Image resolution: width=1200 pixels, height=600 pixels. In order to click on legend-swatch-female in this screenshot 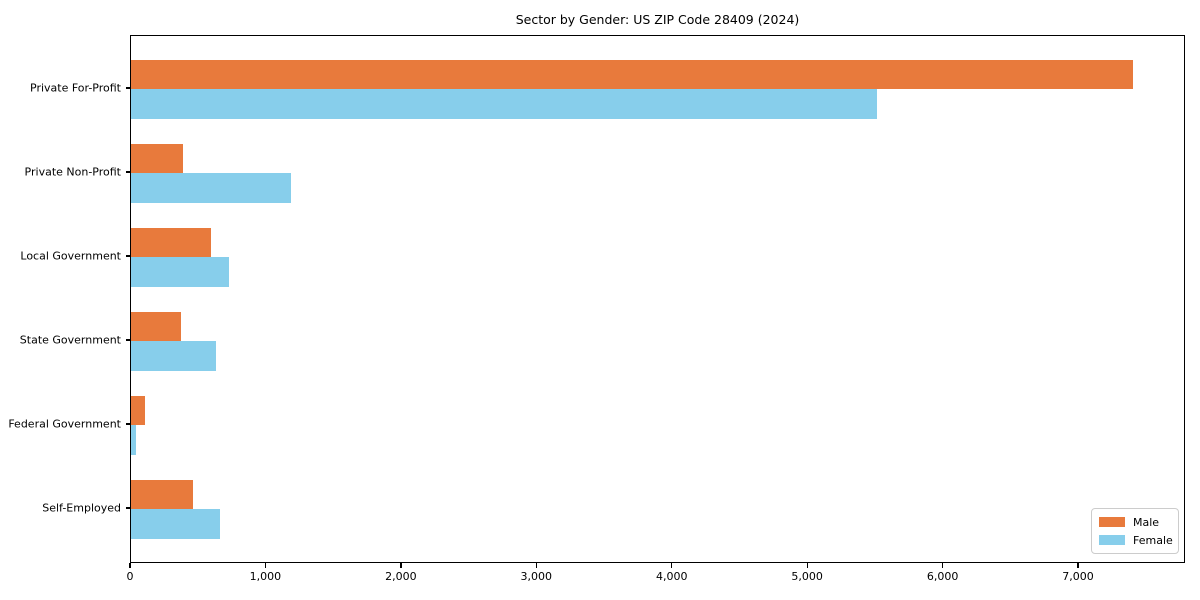, I will do `click(1112, 540)`.